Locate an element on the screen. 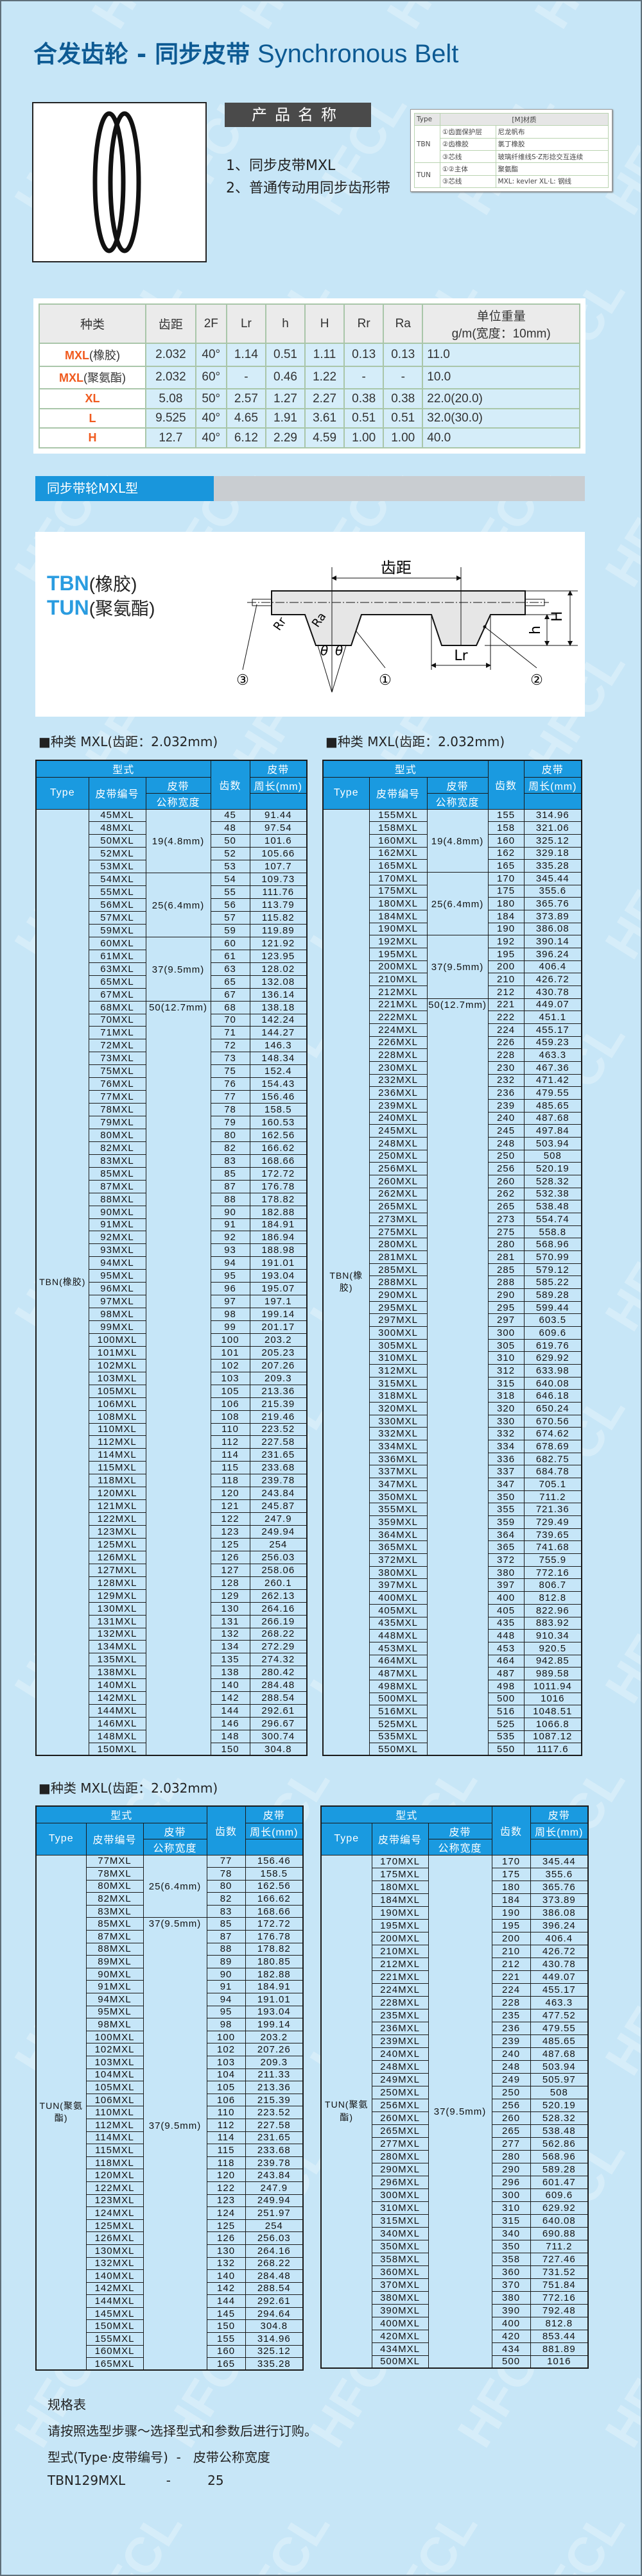 This screenshot has height=2576, width=642. belt-length: 487.68 is located at coordinates (552, 1118).